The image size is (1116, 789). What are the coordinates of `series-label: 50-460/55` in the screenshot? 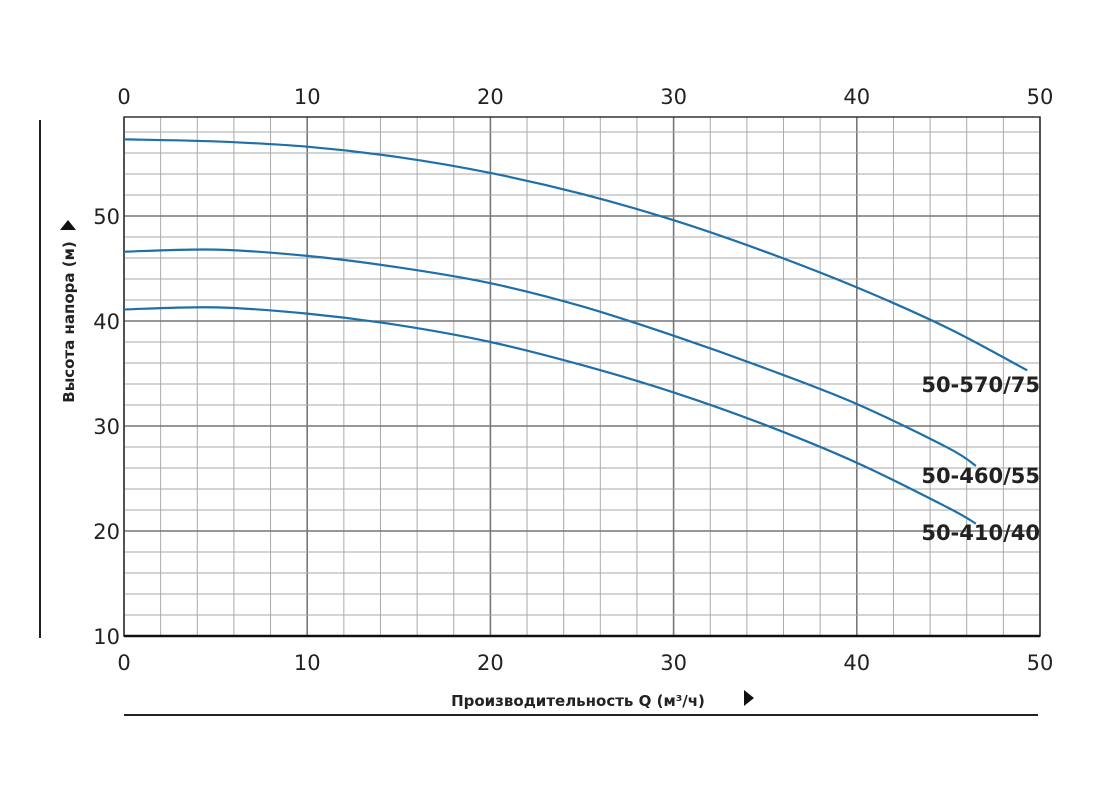 It's located at (980, 476).